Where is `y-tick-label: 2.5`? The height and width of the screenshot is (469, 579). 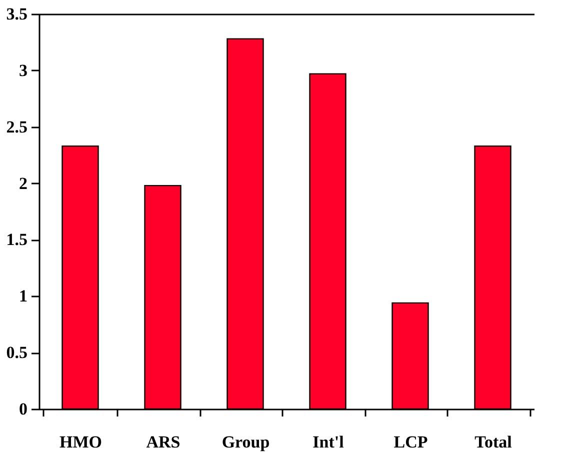 y-tick-label: 2.5 is located at coordinates (17, 126).